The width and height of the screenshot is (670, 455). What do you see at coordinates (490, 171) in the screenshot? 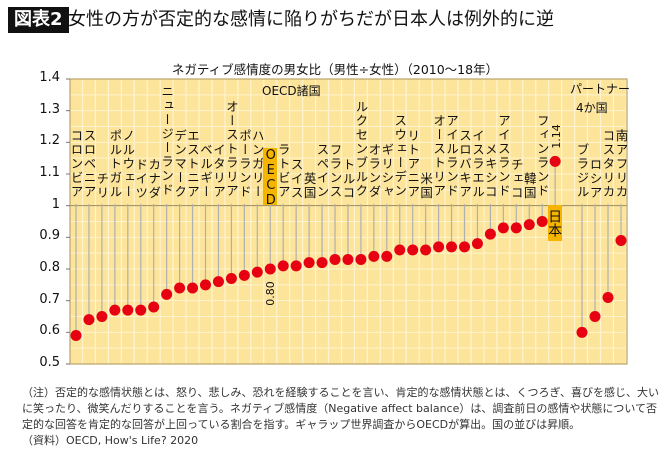
I see `category-label: メキシコ` at bounding box center [490, 171].